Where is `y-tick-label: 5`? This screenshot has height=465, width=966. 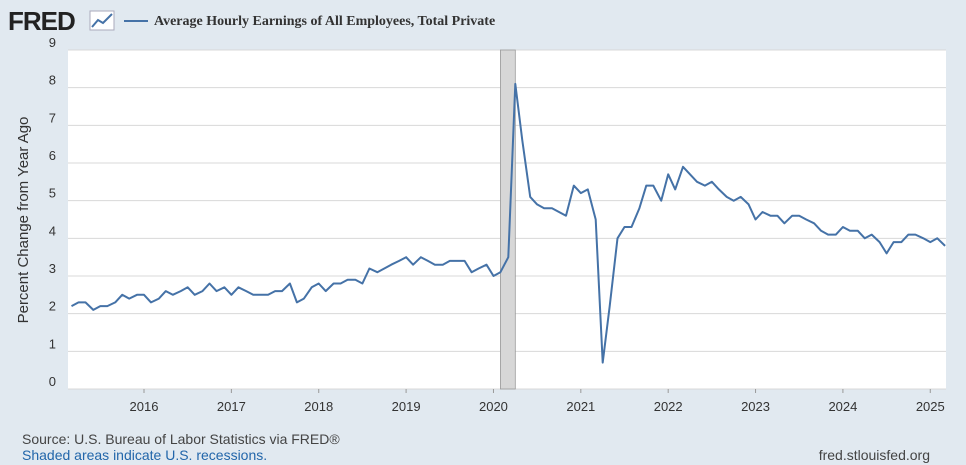 y-tick-label: 5 is located at coordinates (52, 193).